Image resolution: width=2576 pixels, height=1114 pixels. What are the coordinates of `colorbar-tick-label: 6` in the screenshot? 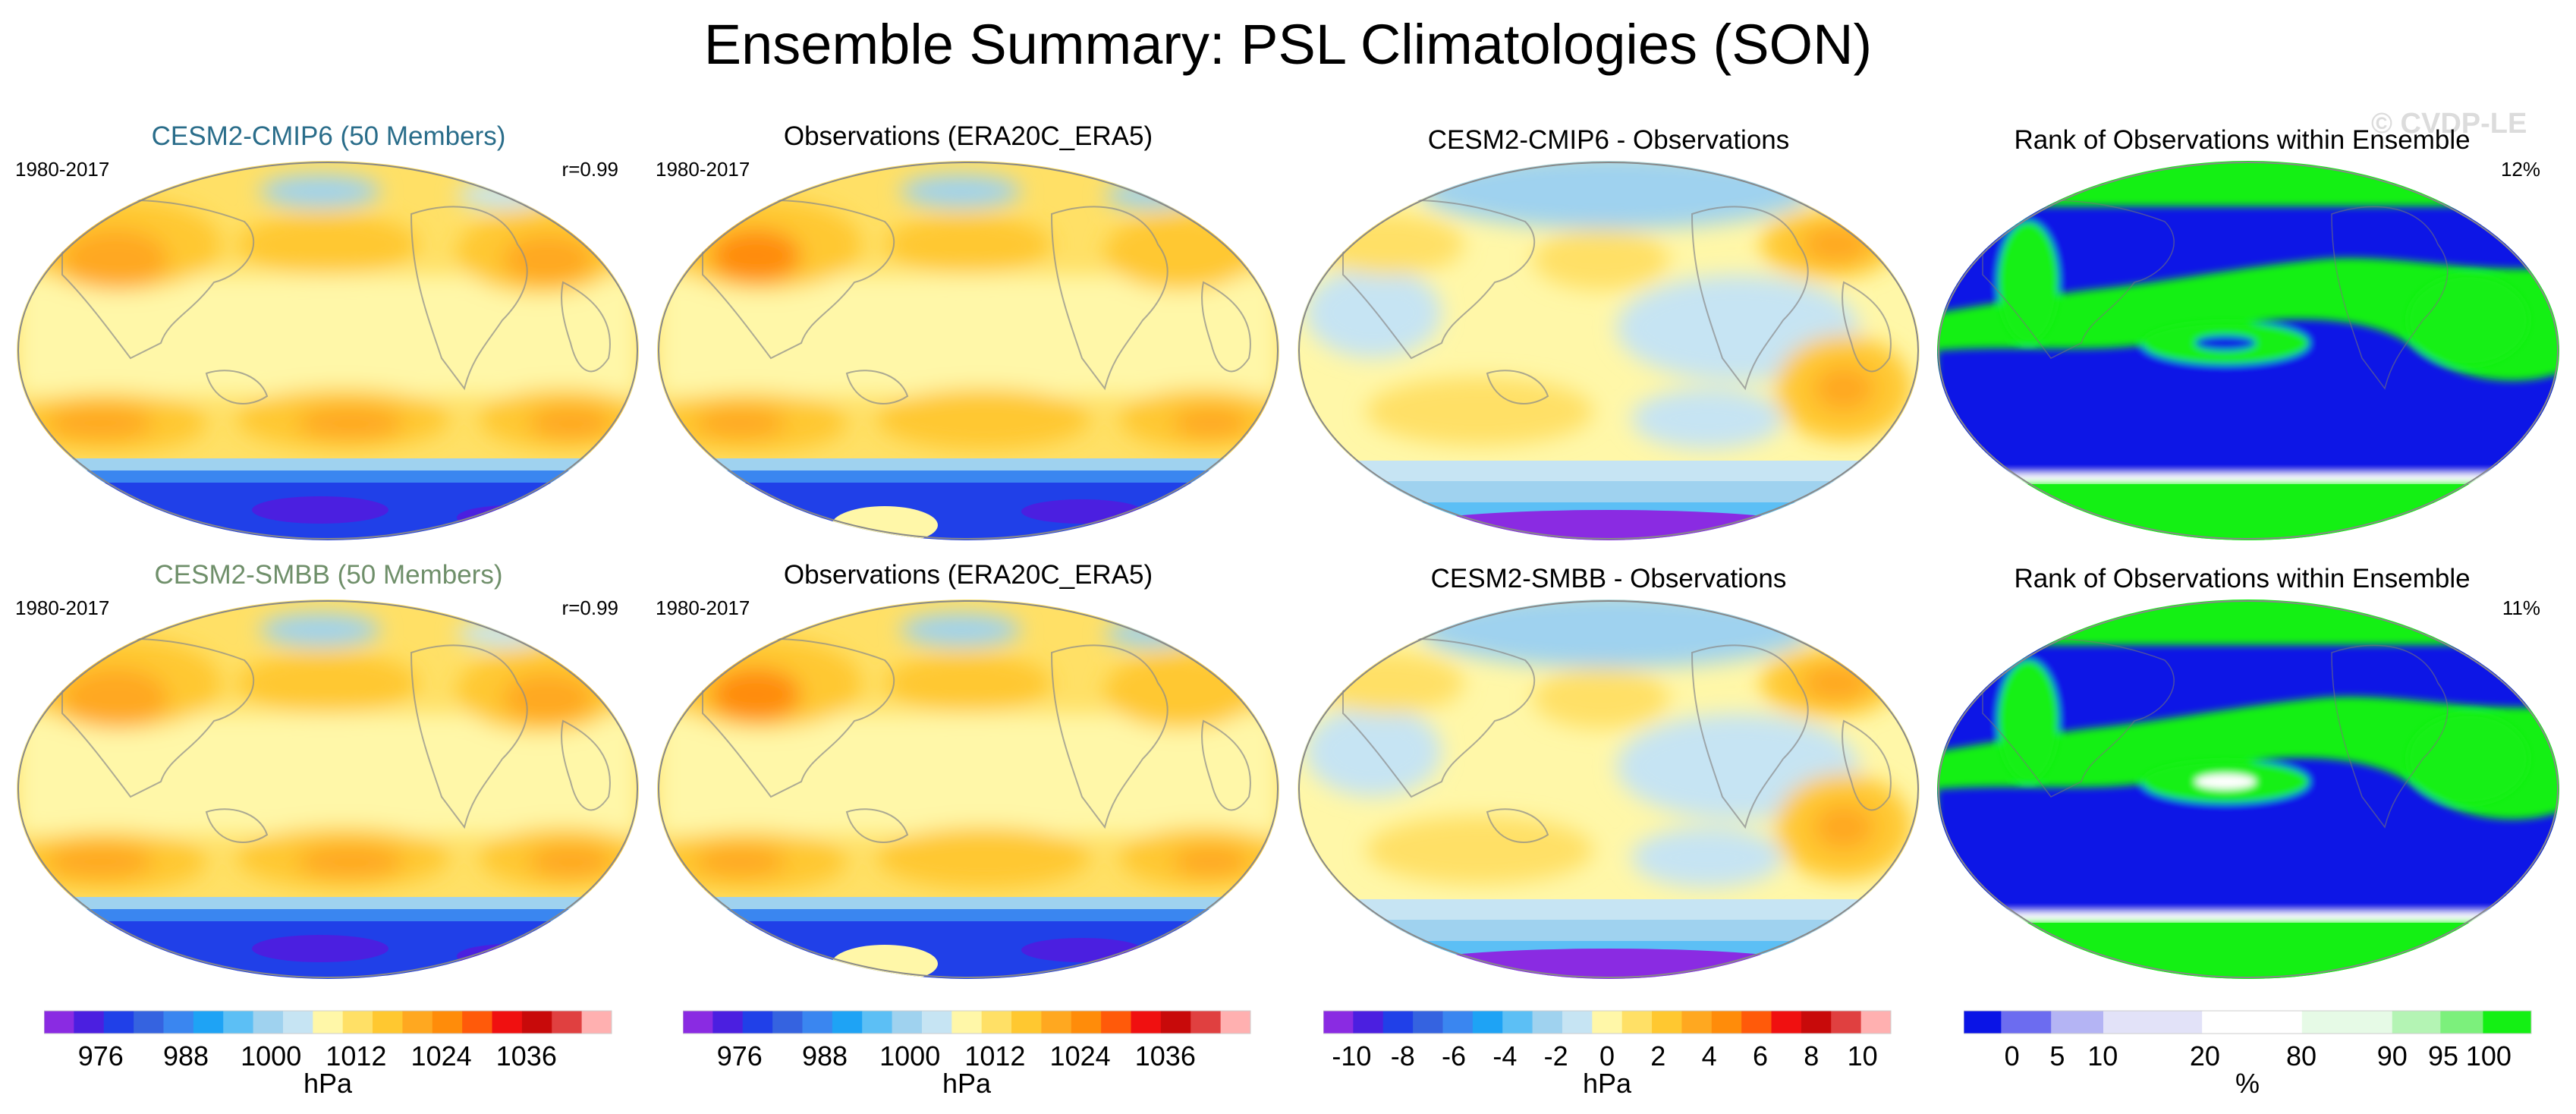 It's located at (1760, 1056).